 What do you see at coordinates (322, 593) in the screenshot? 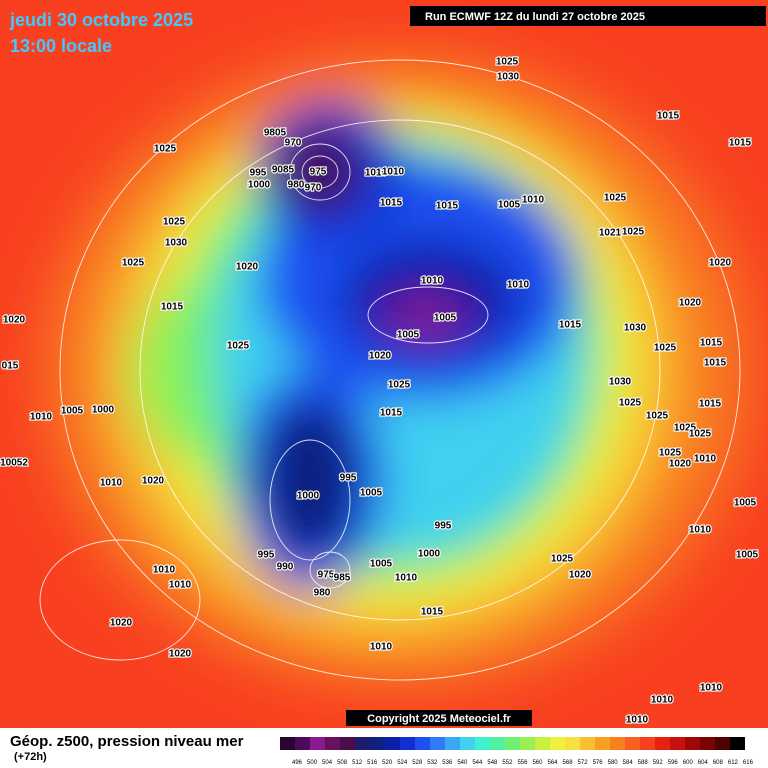
I see `isobar-label: 980` at bounding box center [322, 593].